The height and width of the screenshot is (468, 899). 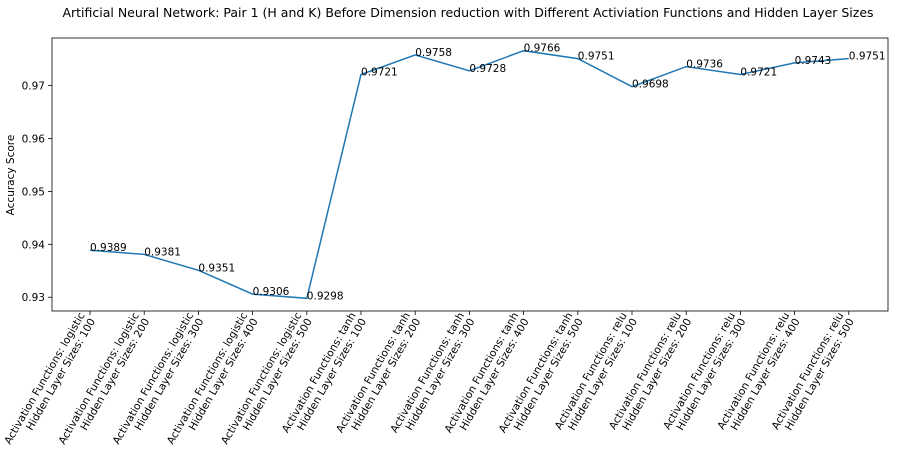 What do you see at coordinates (650, 85) in the screenshot?
I see `data-label: 0.9698` at bounding box center [650, 85].